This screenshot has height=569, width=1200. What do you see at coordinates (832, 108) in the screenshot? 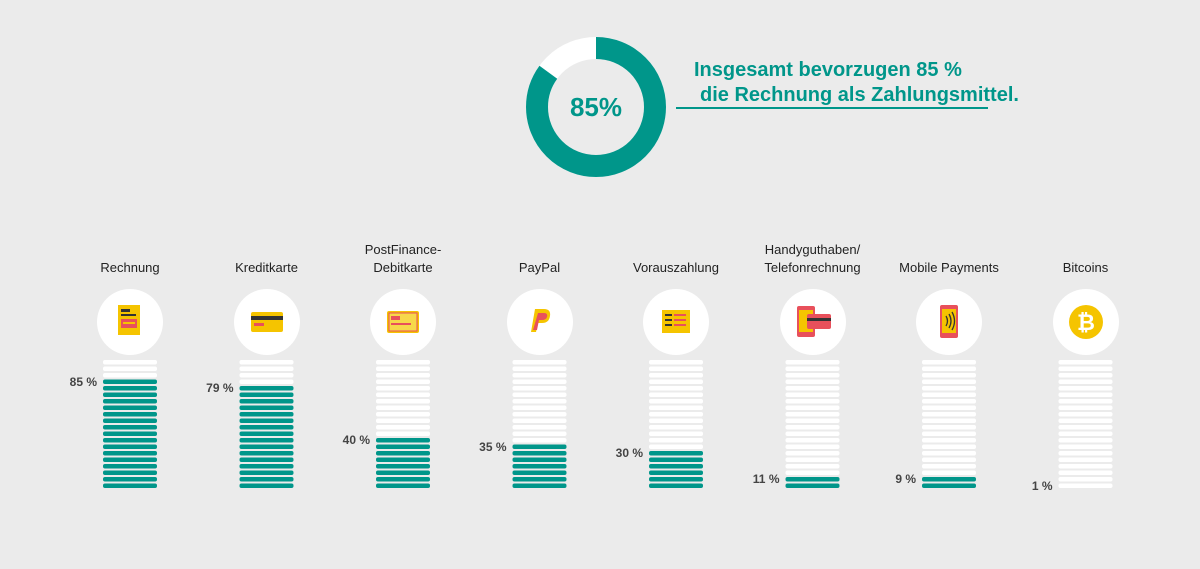
I see `headline-underline` at bounding box center [832, 108].